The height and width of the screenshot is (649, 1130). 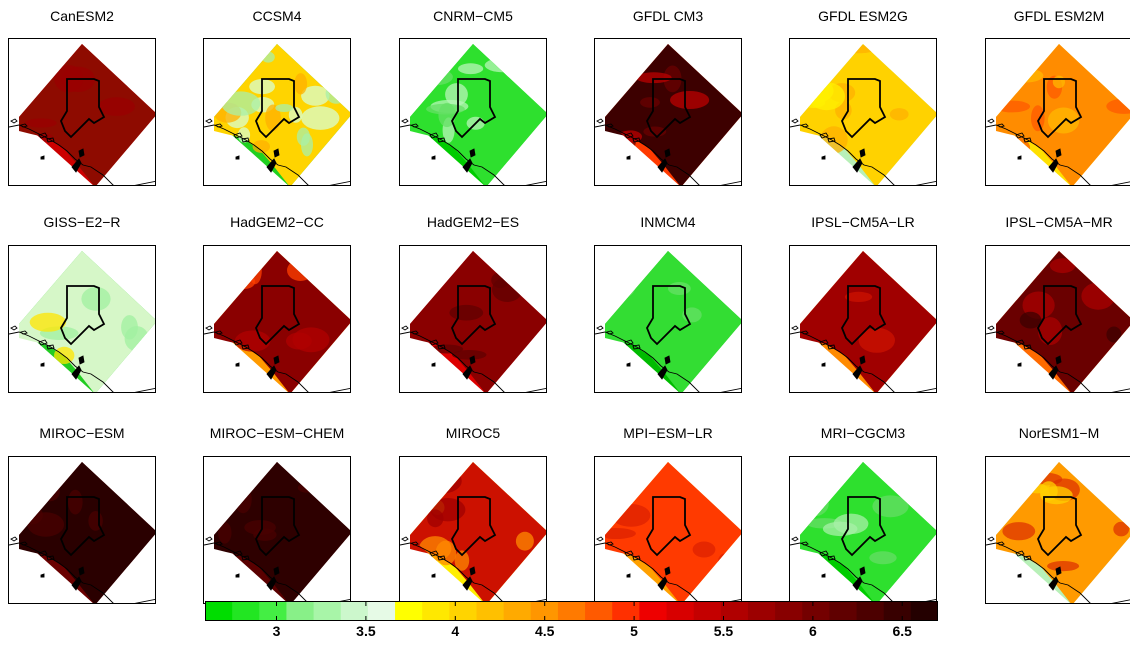 I want to click on colorbar-border, so click(x=571, y=611).